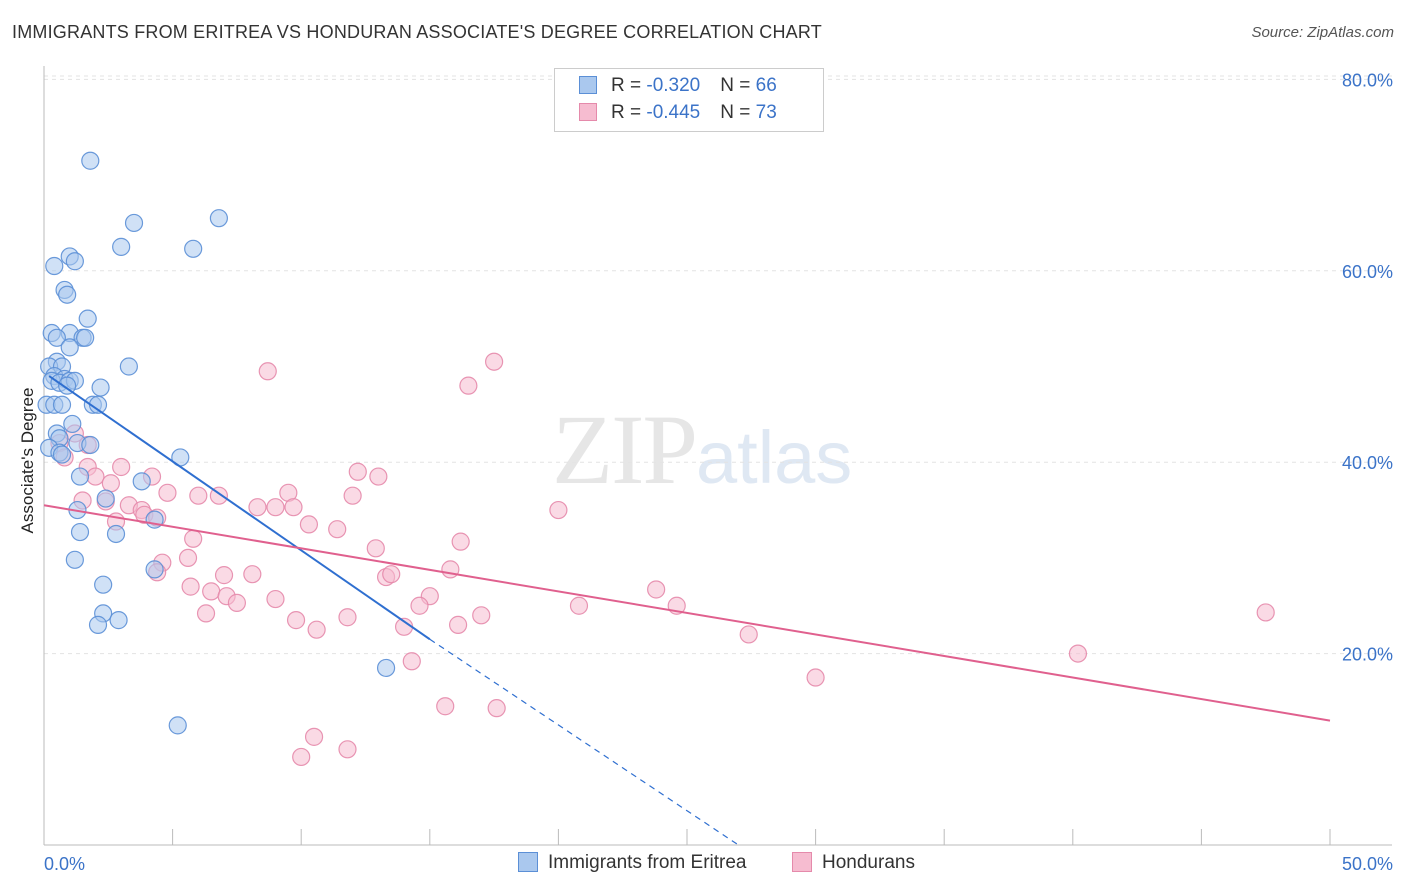 The height and width of the screenshot is (892, 1406). I want to click on x-tick-label-min: 0.0%, so click(64, 864).